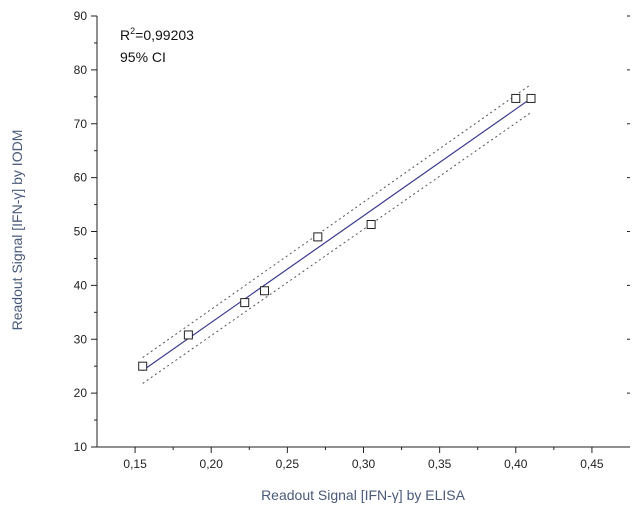 The height and width of the screenshot is (506, 633). Describe the element at coordinates (364, 464) in the screenshot. I see `x-tick-label: 0,30` at that location.